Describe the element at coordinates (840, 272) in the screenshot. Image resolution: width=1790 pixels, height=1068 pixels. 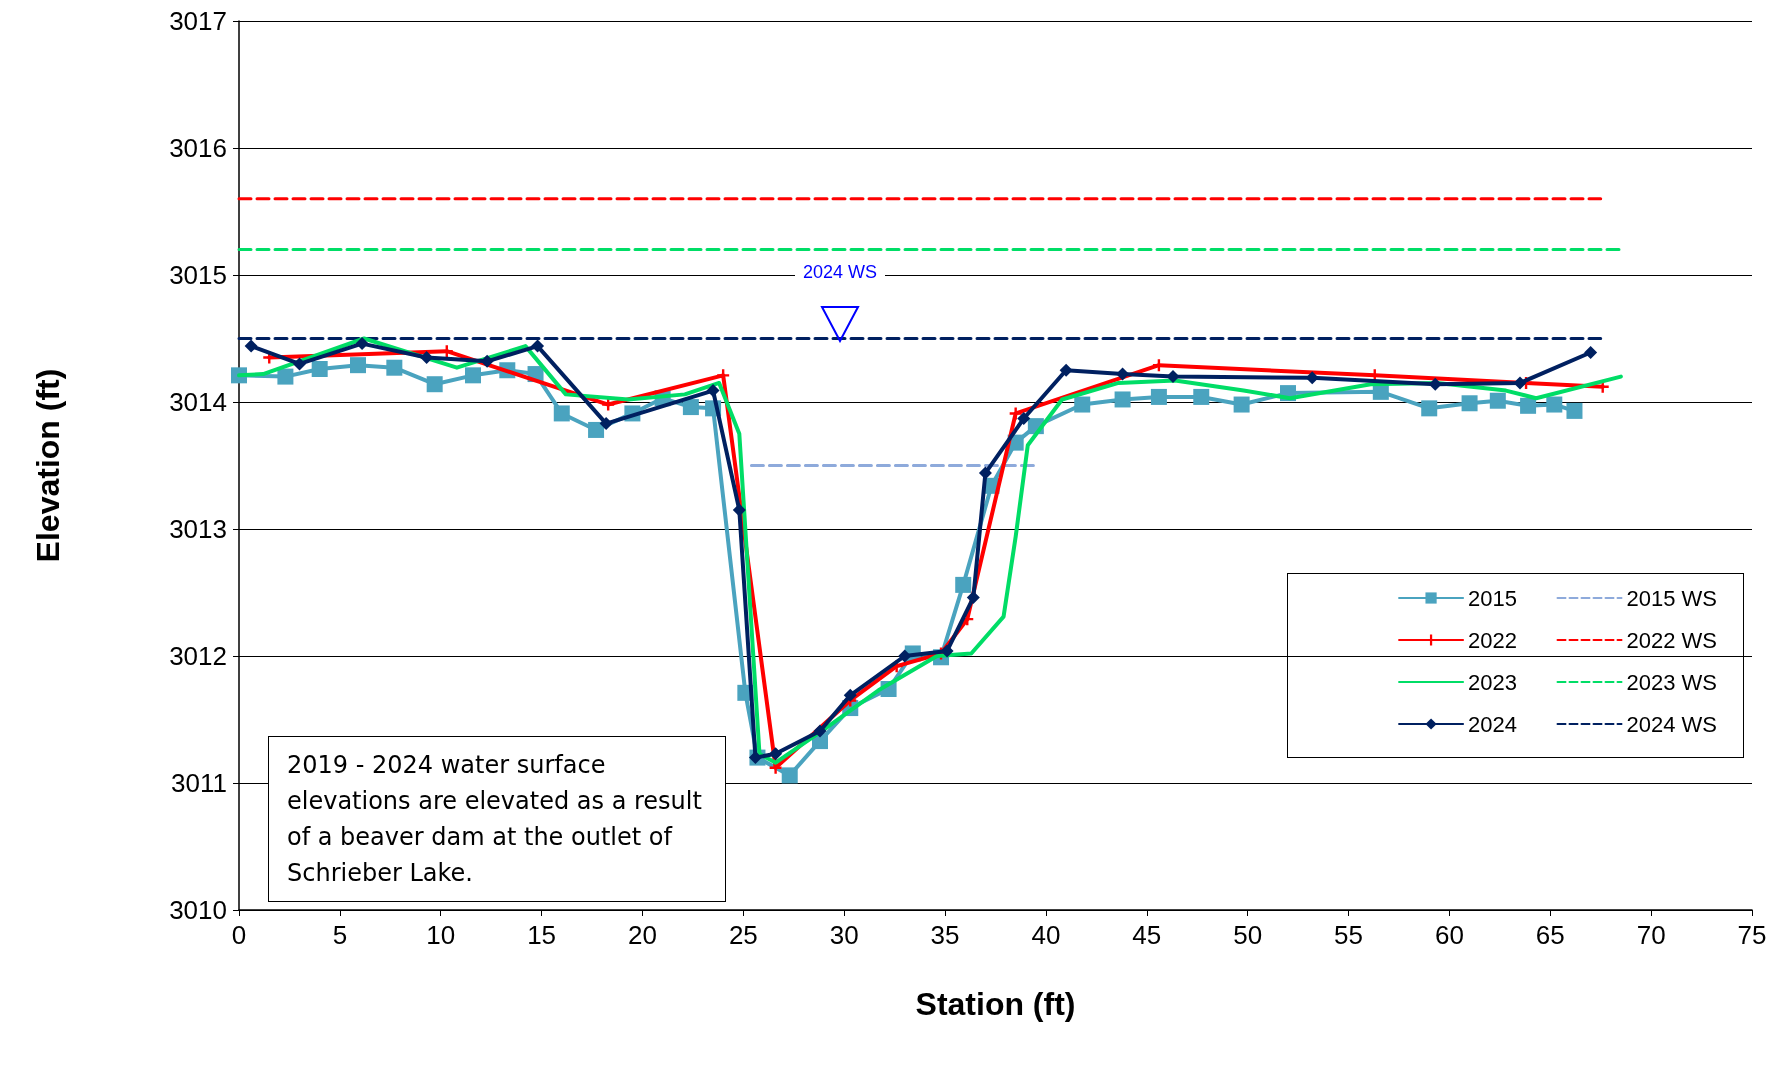
I see `annotation: 2024 WS` at that location.